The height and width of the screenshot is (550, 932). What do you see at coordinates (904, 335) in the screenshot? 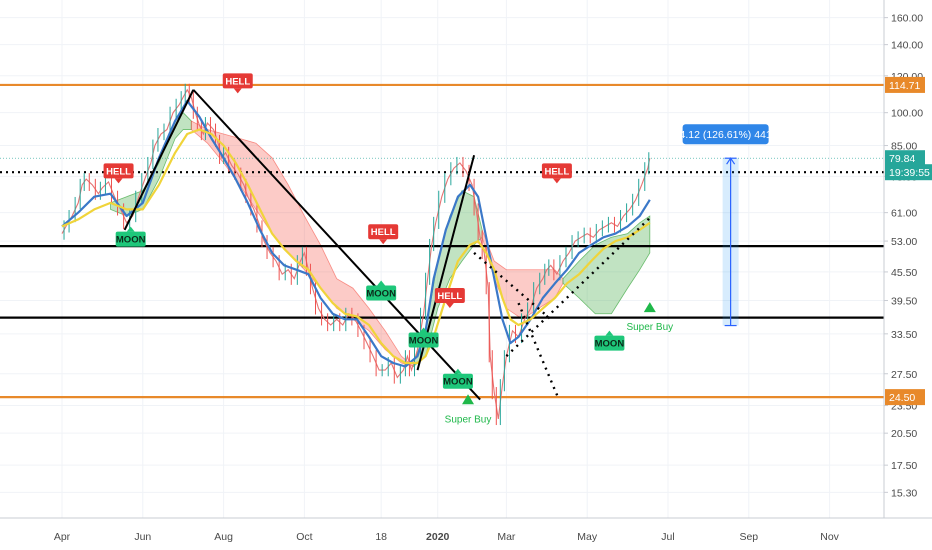
I see `price-tick-label: 33.50` at bounding box center [904, 335].